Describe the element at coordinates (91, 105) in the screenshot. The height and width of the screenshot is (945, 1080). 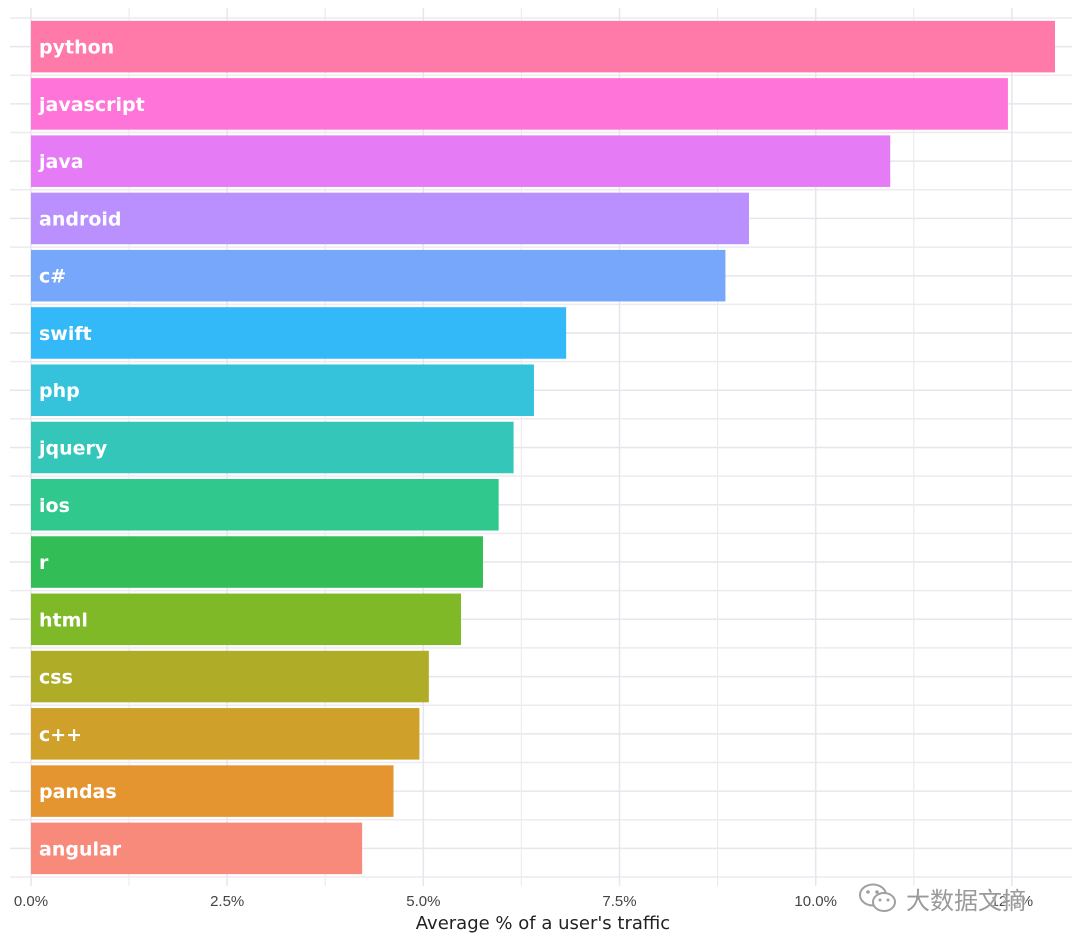
I see `bar-label: javascript` at that location.